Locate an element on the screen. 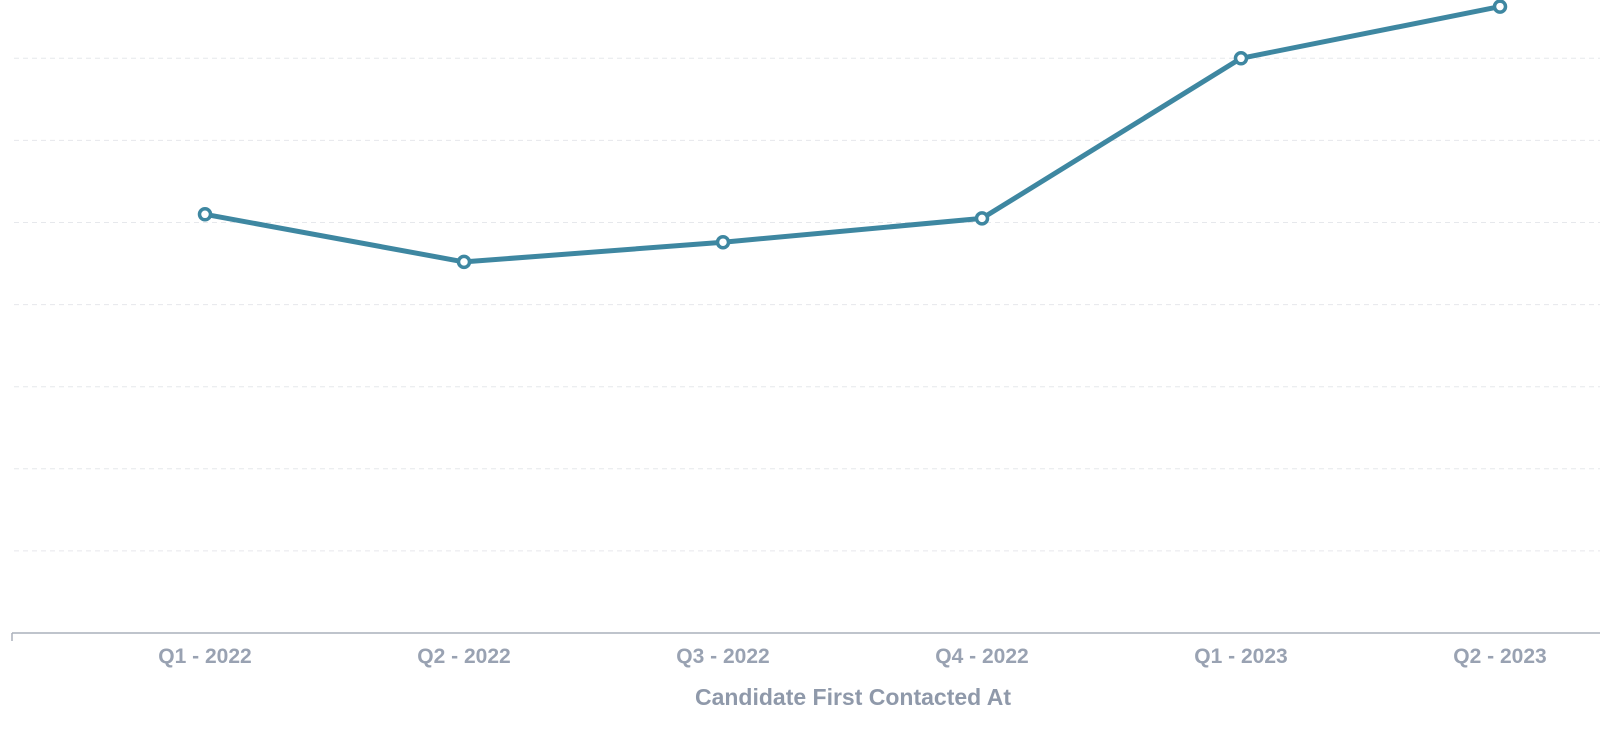 This screenshot has height=733, width=1600. x-tick-label: Q1 - 2022 is located at coordinates (204, 656).